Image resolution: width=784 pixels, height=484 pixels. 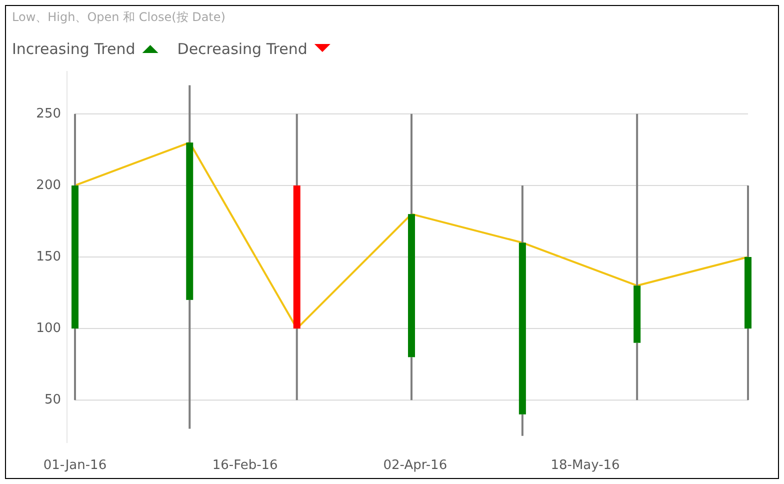 I want to click on y-tick-label: 200, so click(x=48, y=185).